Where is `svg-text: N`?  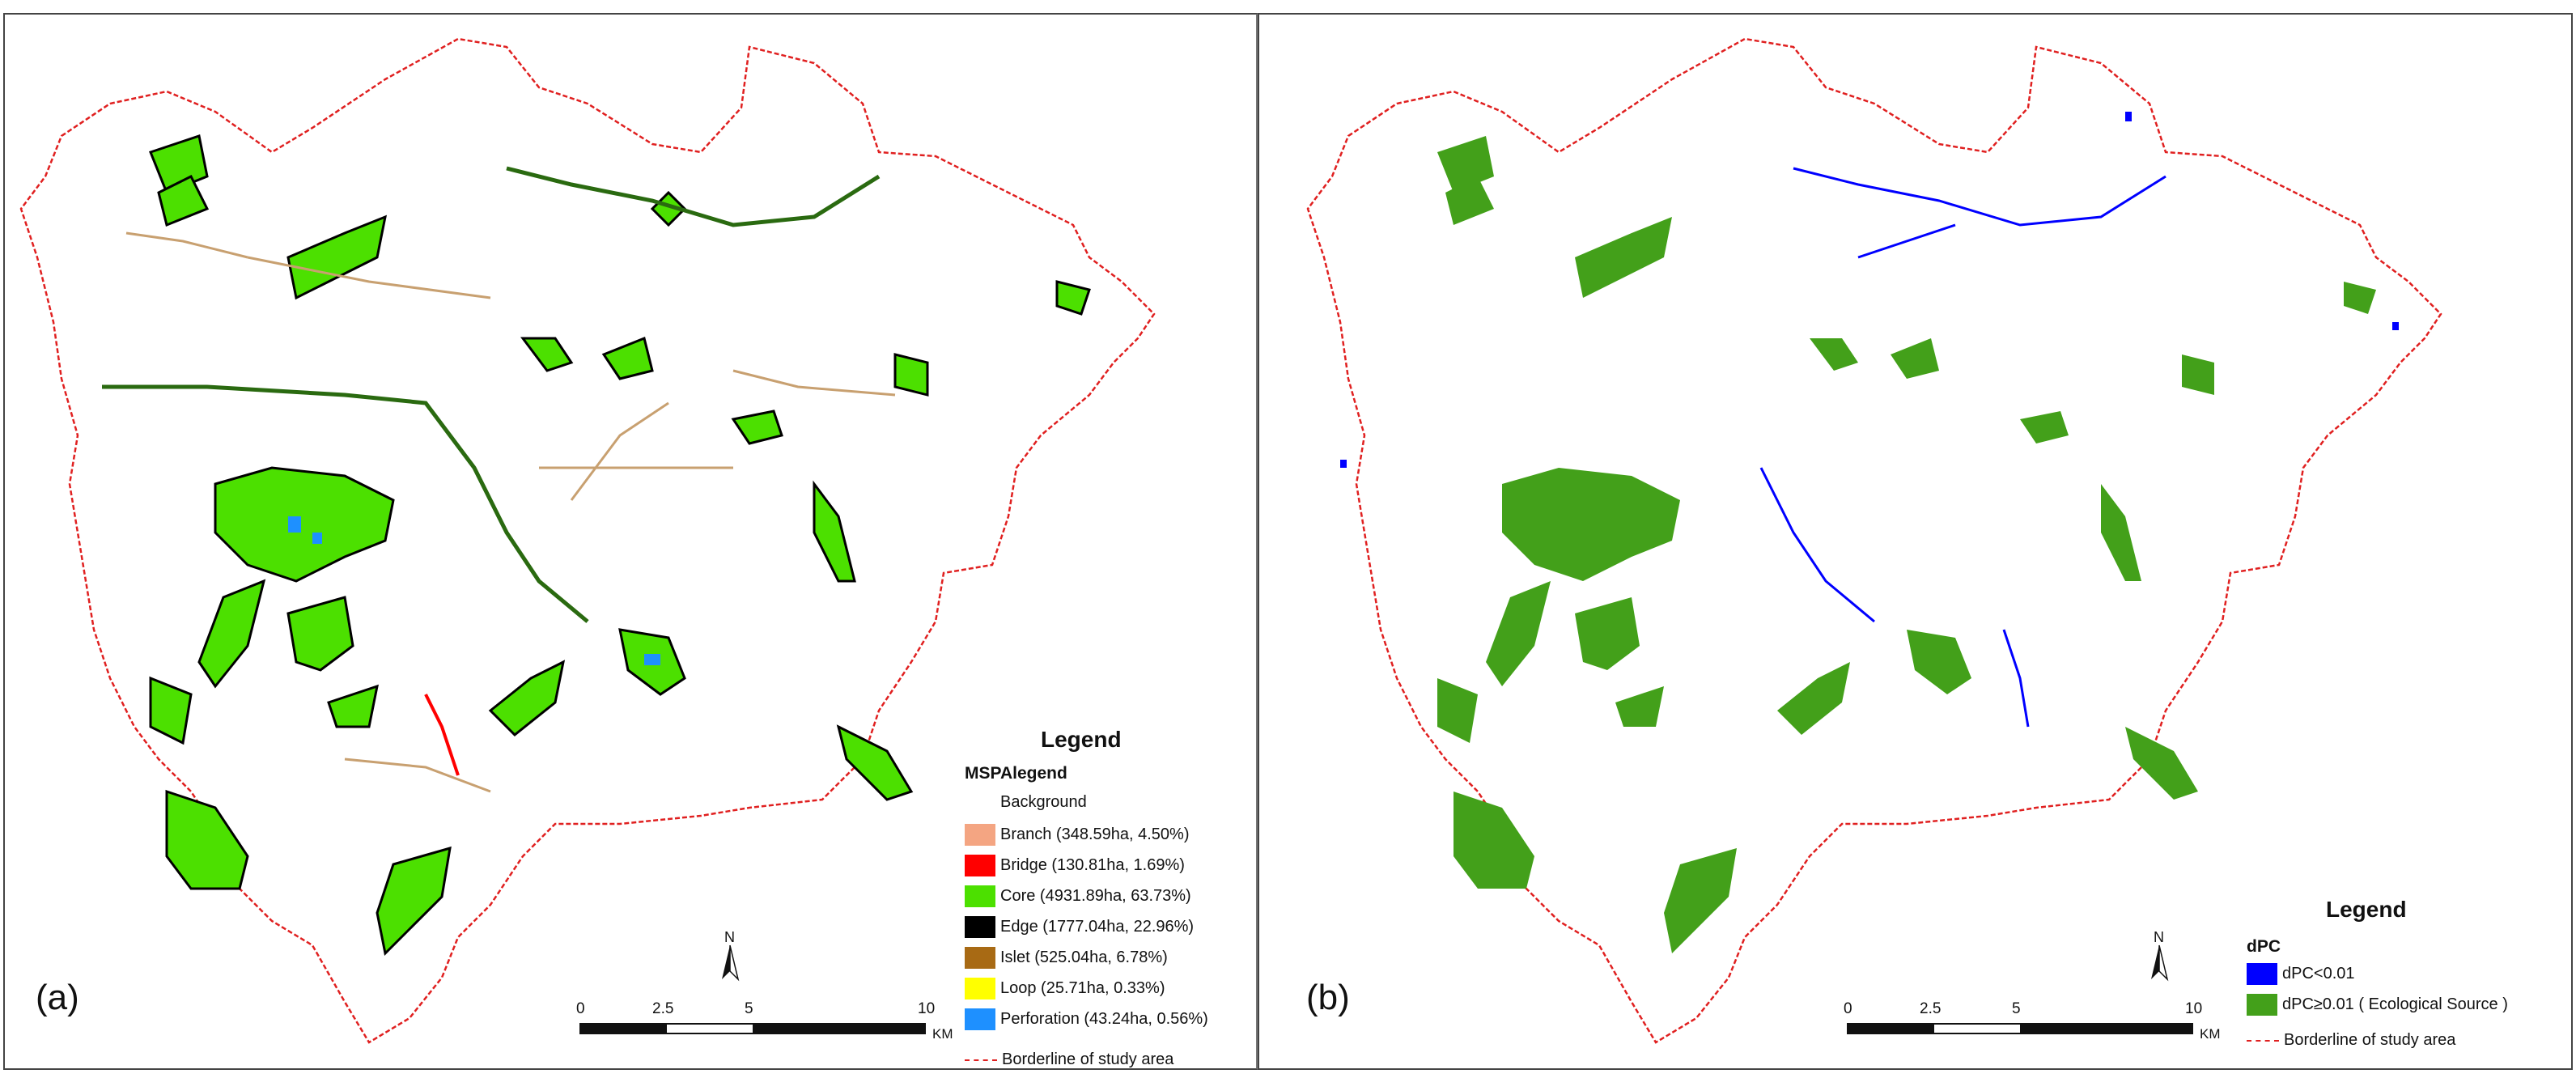 svg-text: N is located at coordinates (2159, 937).